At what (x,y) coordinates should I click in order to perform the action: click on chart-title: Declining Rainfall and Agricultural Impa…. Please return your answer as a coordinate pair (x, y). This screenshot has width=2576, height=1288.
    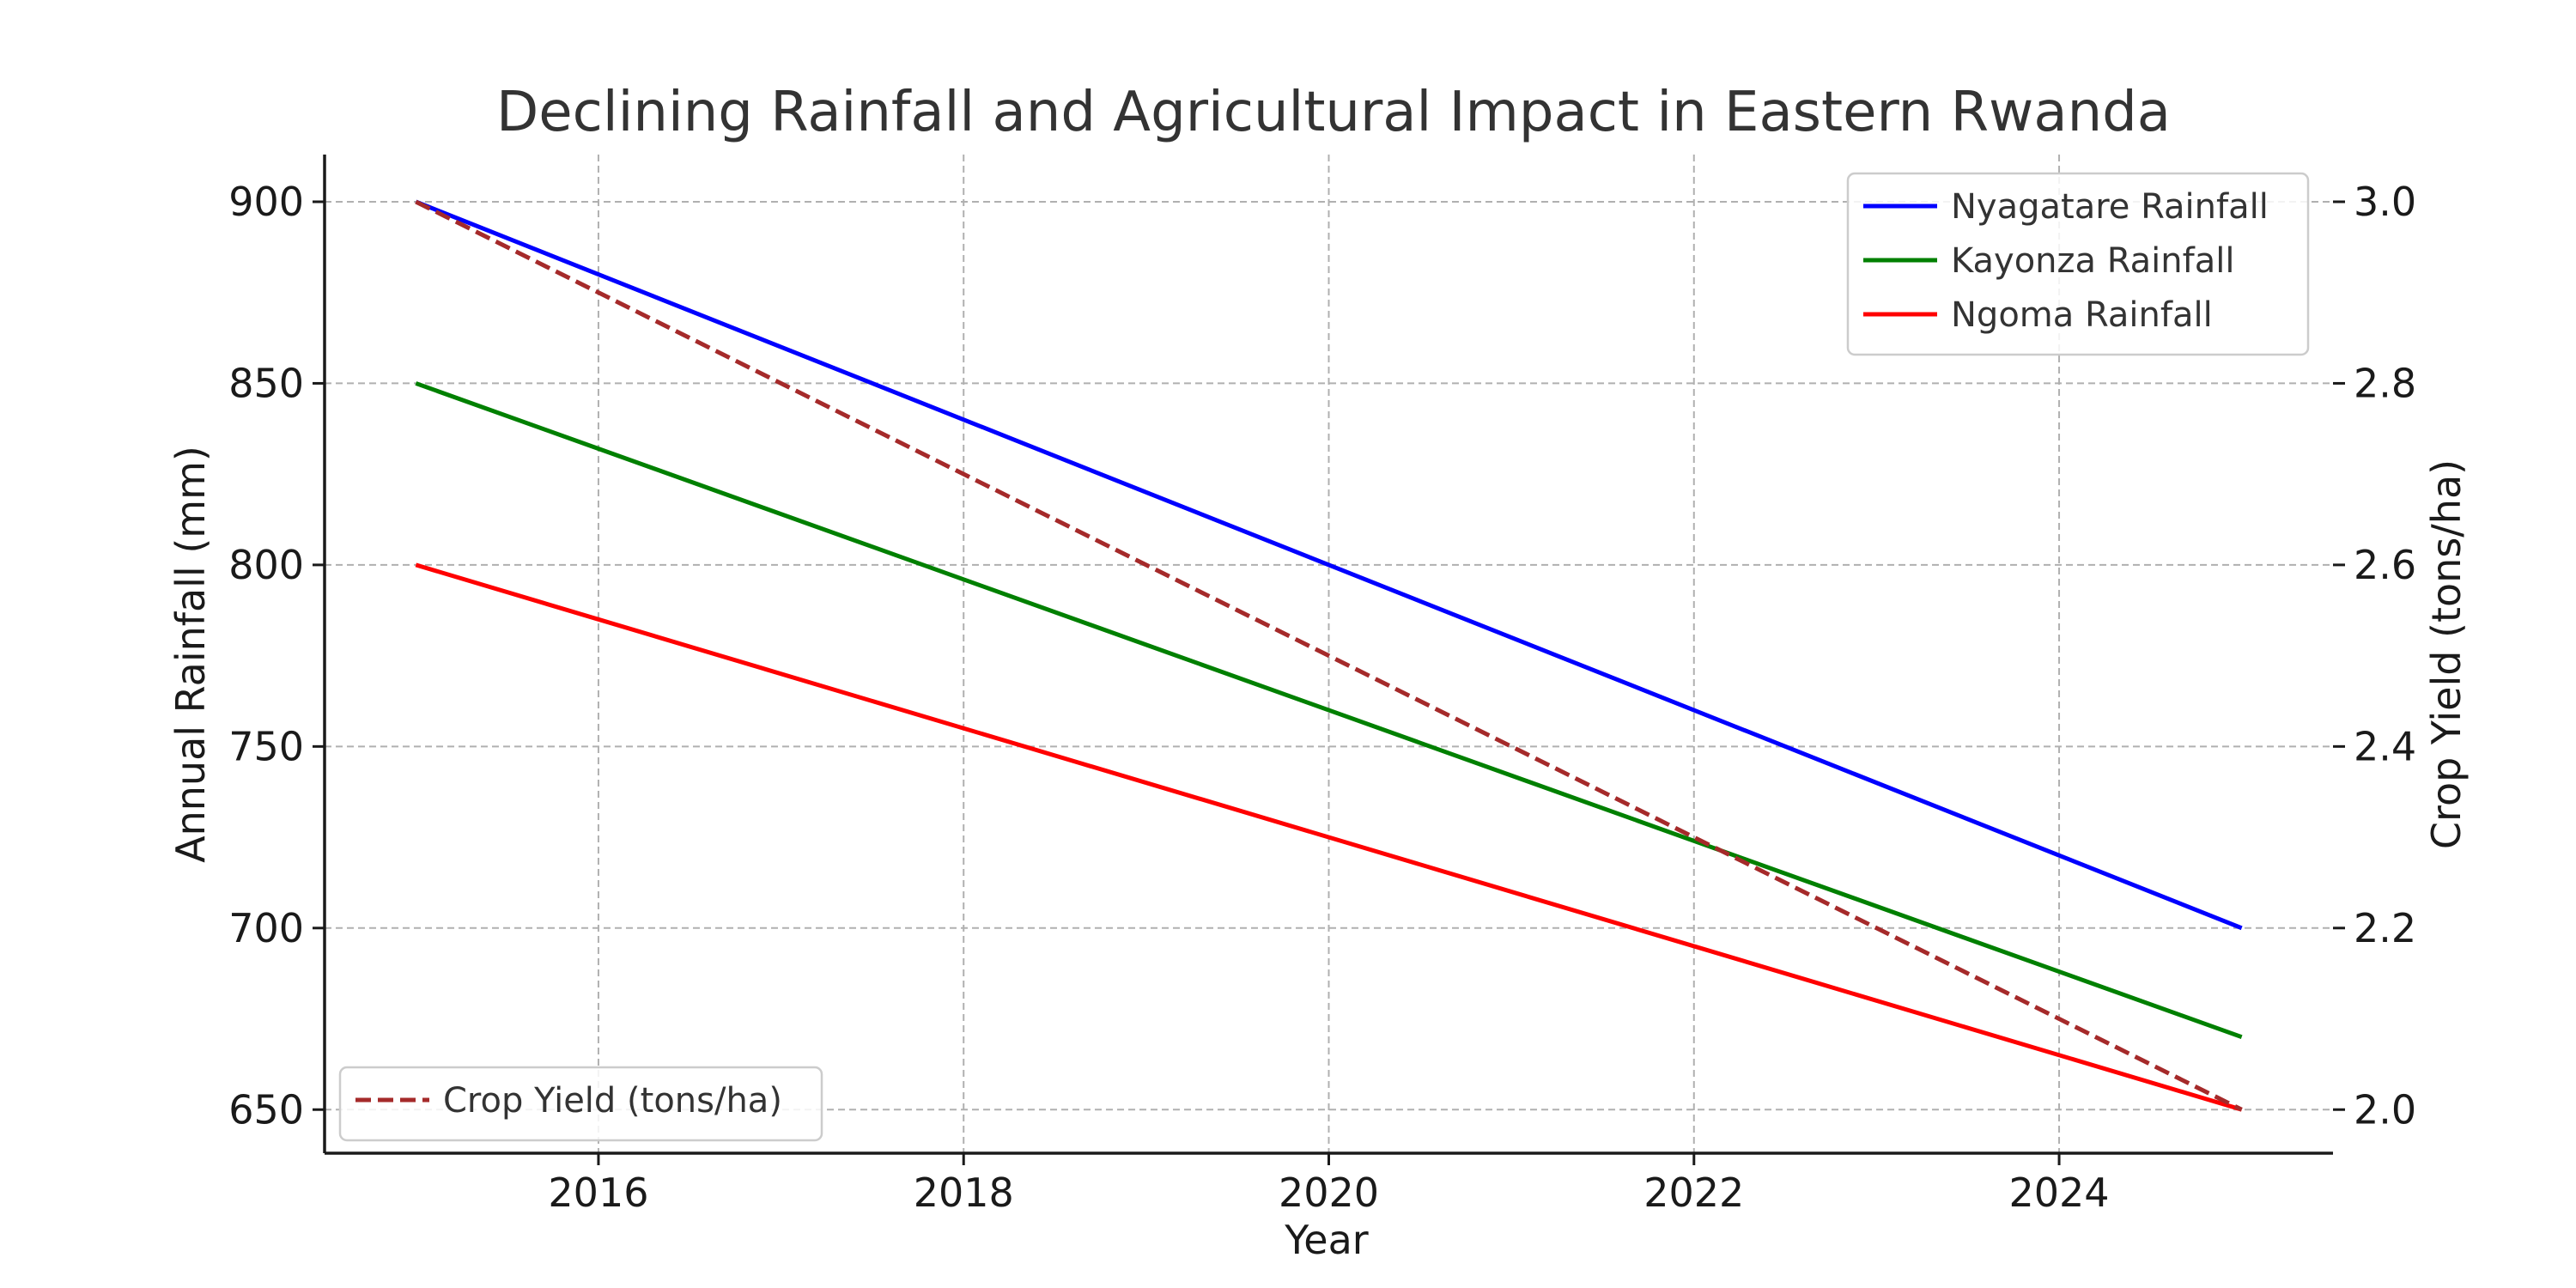
    Looking at the image, I should click on (1334, 112).